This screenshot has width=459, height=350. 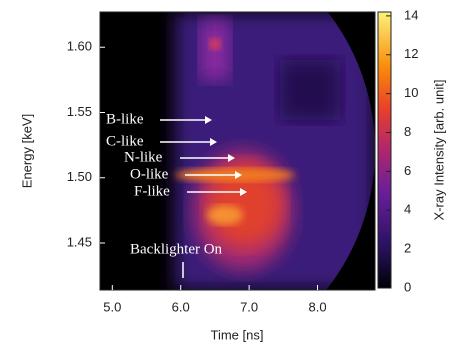 I want to click on y-tick-label: 1.45, so click(x=79, y=241).